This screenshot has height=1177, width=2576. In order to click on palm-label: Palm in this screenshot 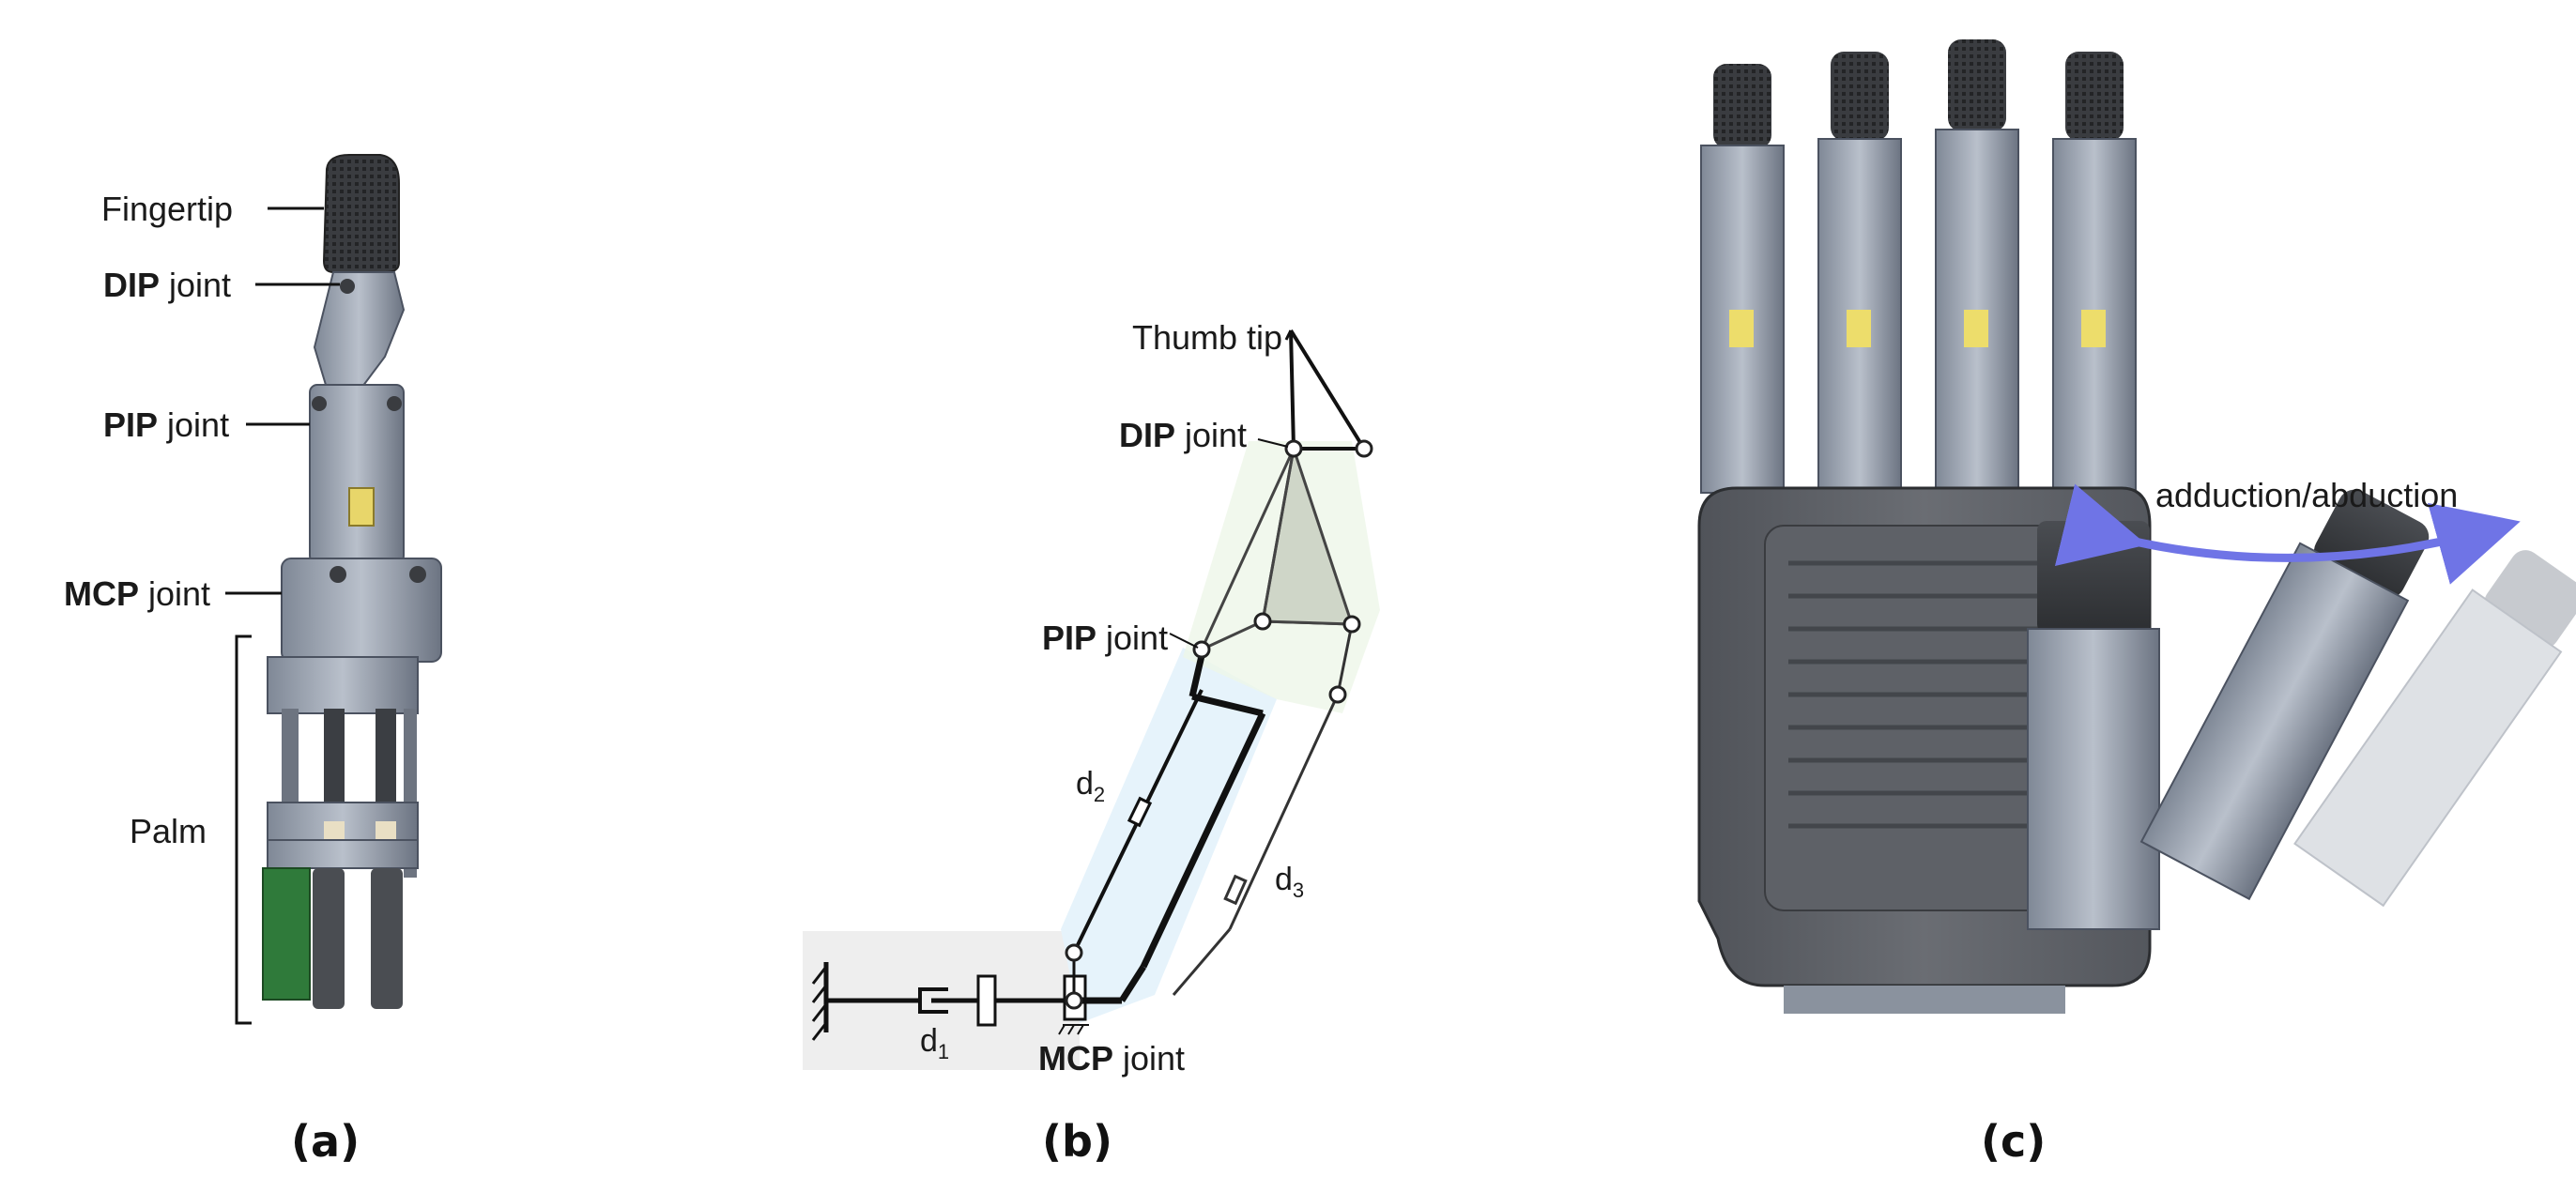, I will do `click(169, 831)`.